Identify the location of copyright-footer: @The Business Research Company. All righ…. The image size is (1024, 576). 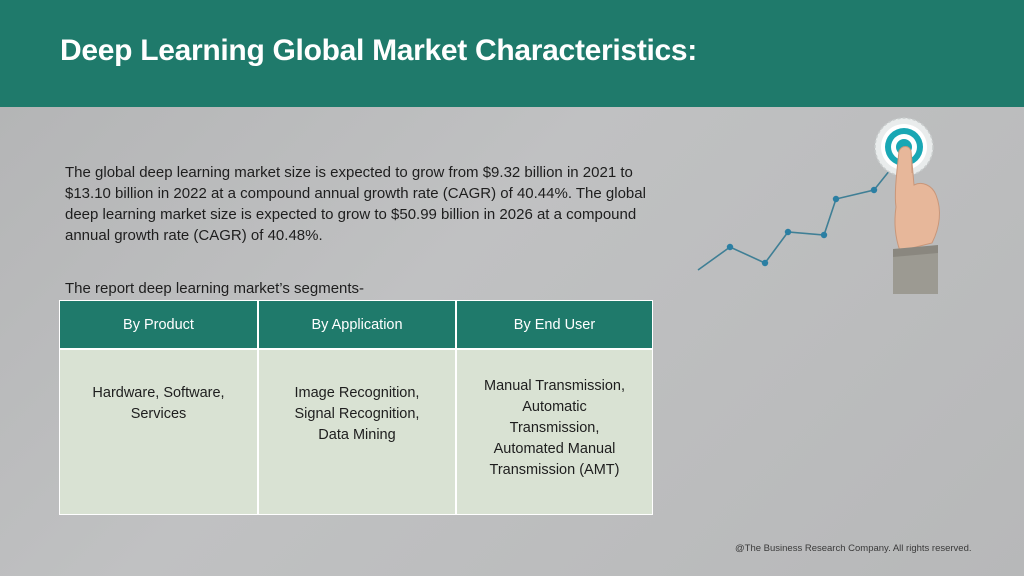
(853, 548).